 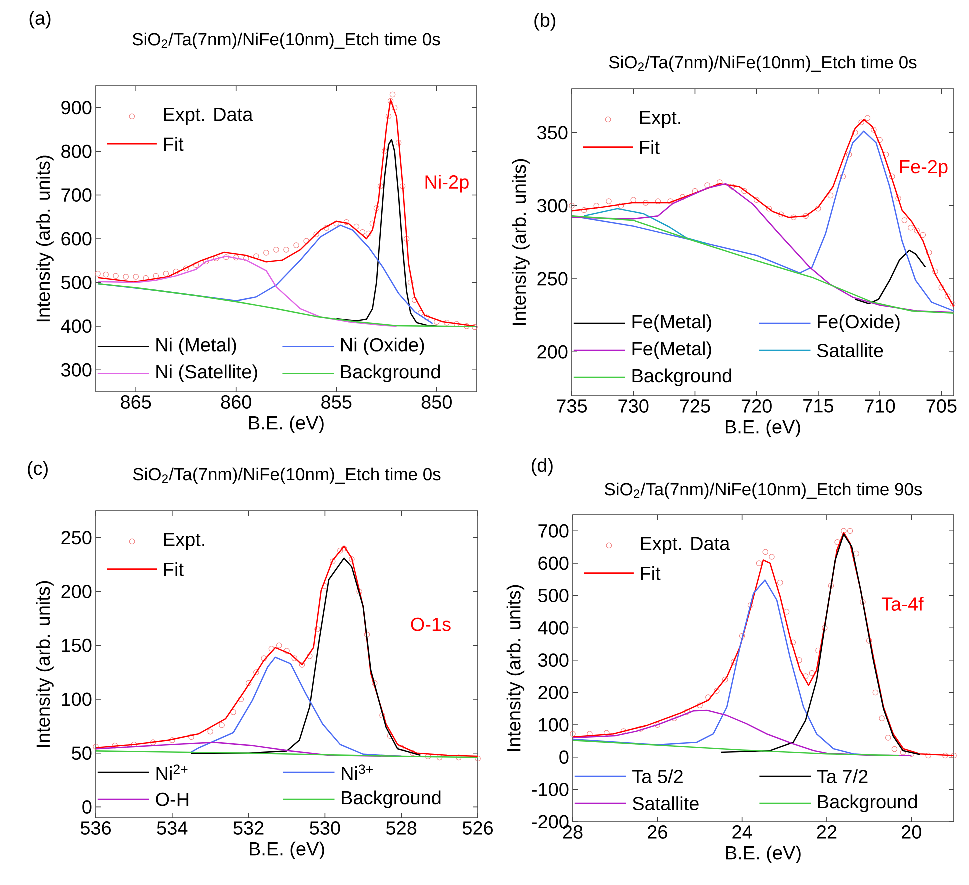 I want to click on x-tick-label: 536, so click(x=95, y=828).